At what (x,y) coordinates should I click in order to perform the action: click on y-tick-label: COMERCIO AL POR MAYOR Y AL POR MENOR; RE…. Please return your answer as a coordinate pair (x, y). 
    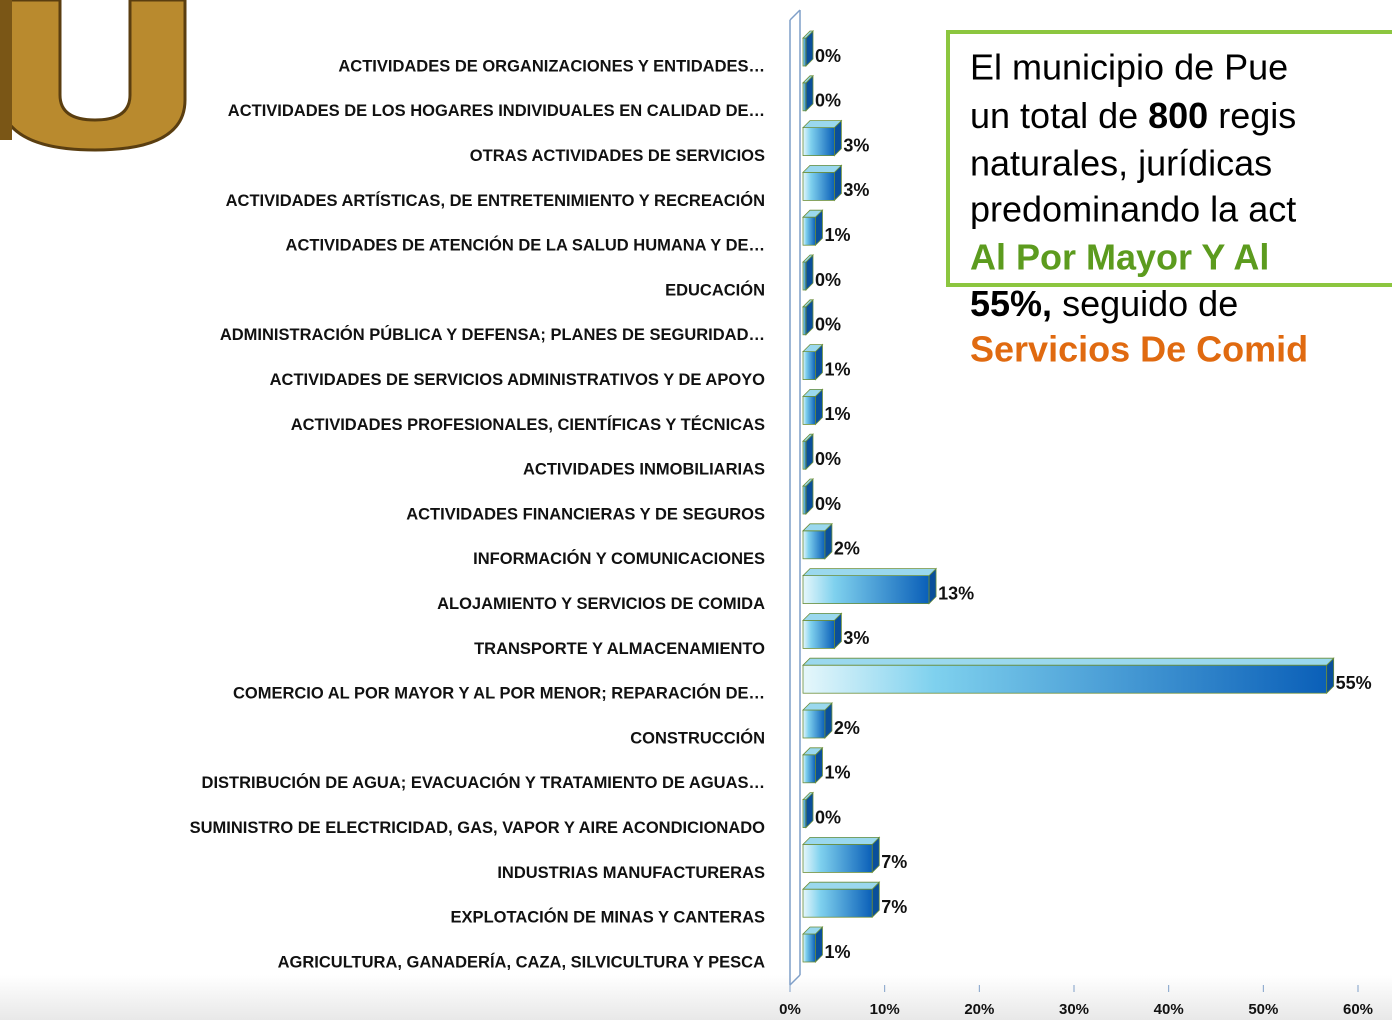
    Looking at the image, I should click on (499, 693).